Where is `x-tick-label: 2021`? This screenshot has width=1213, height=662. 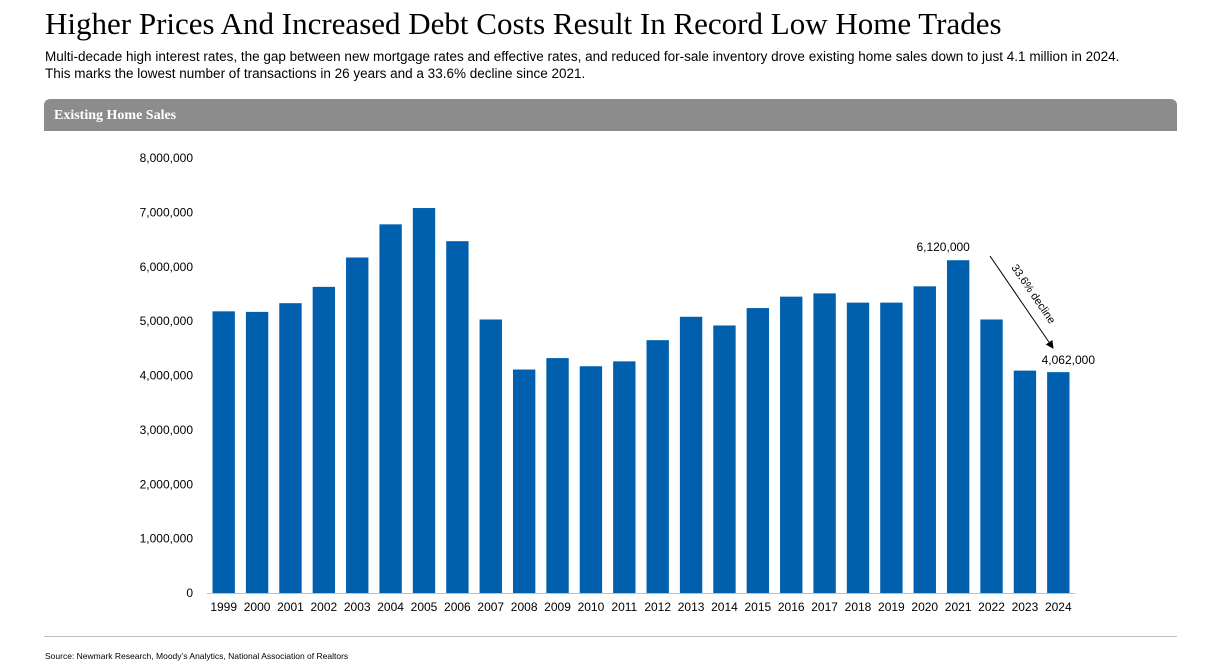 x-tick-label: 2021 is located at coordinates (958, 607).